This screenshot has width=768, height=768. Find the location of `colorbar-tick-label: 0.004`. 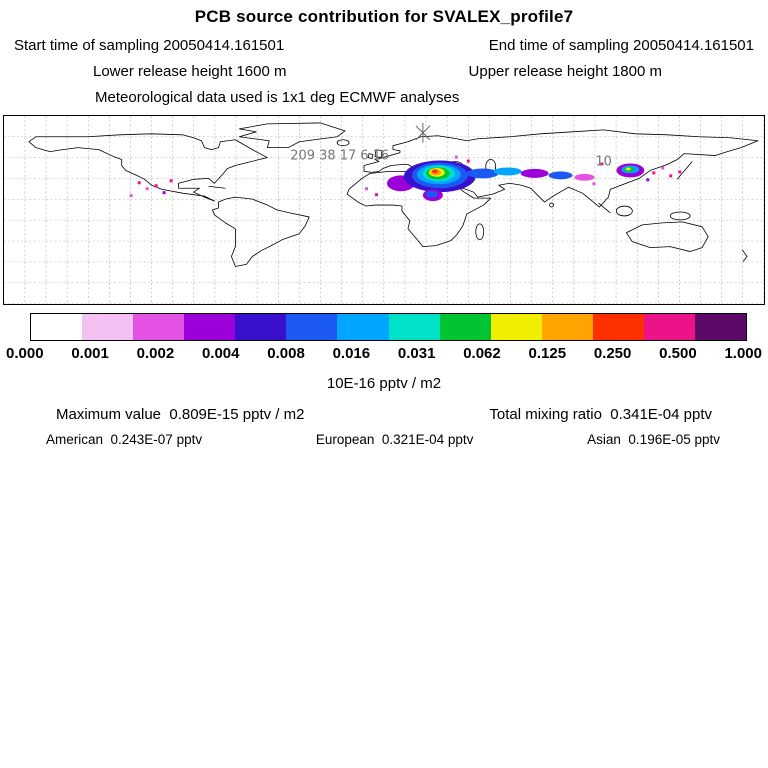

colorbar-tick-label: 0.004 is located at coordinates (220, 353).